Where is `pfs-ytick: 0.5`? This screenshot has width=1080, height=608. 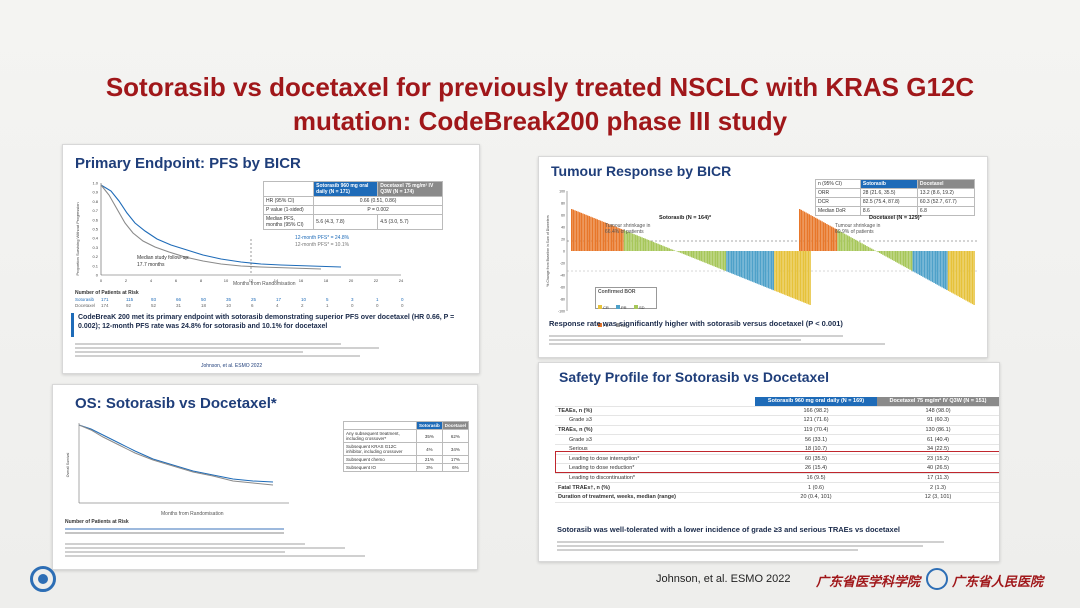 pfs-ytick: 0.5 is located at coordinates (95, 229).